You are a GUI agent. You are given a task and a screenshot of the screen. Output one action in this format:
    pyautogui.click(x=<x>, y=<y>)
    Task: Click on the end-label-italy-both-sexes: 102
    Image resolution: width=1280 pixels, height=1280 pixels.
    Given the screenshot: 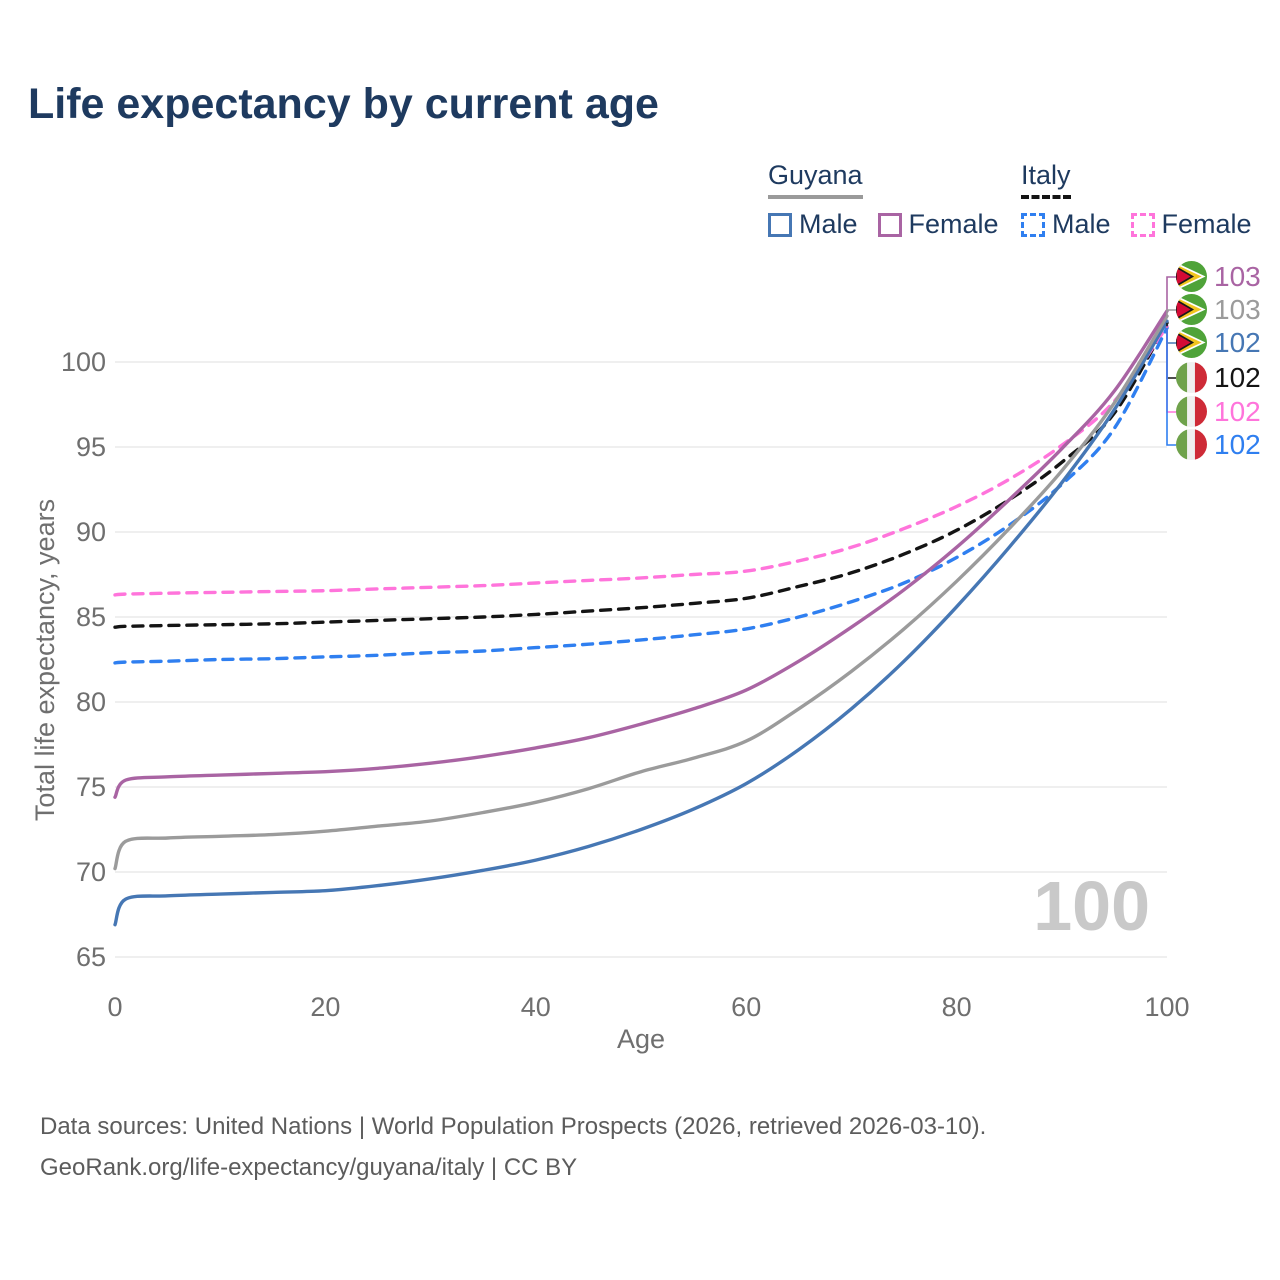 What is the action you would take?
    pyautogui.click(x=1218, y=377)
    